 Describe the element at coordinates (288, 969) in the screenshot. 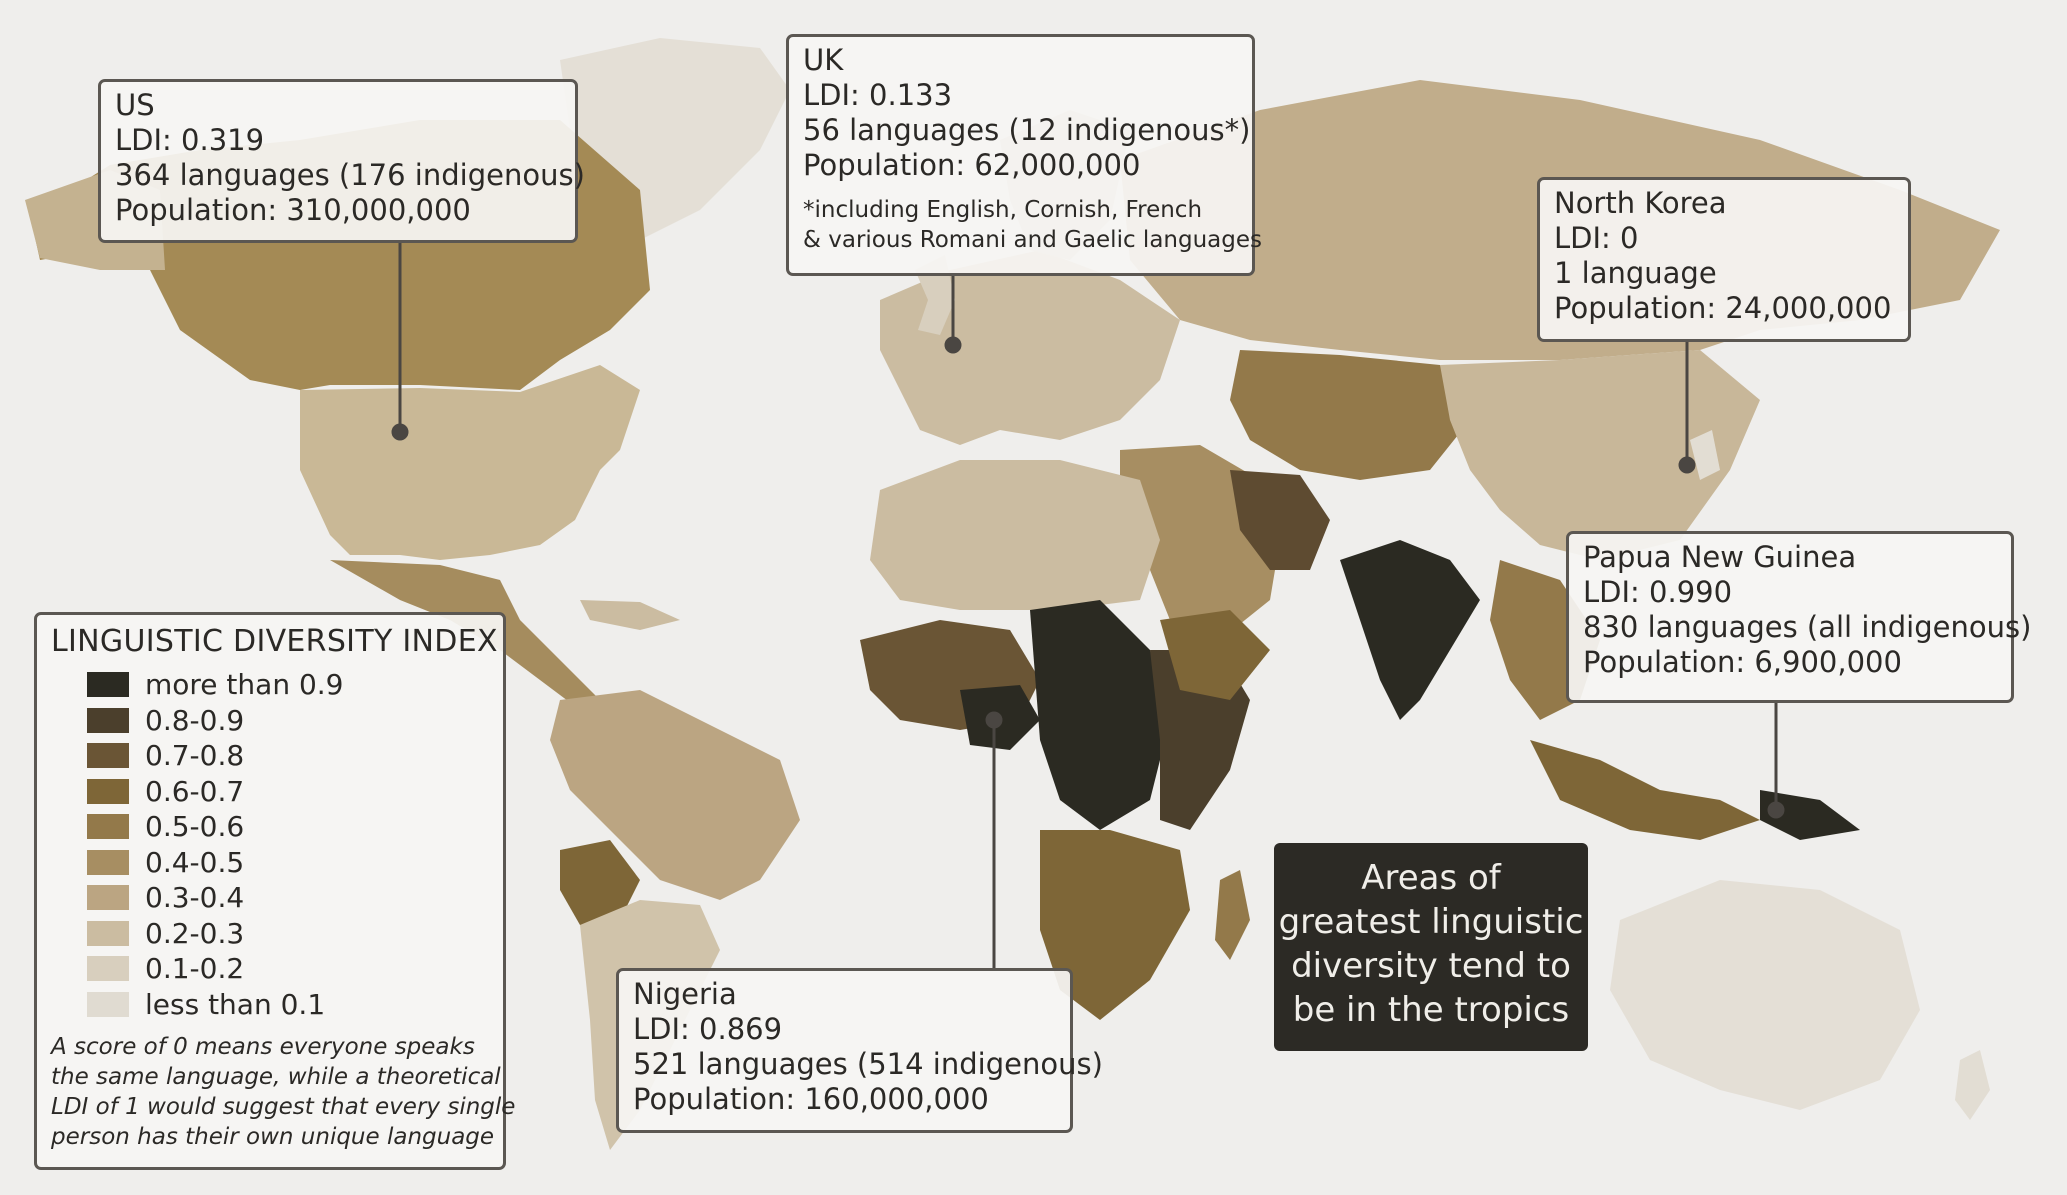

I see `legend-item: 0.1-0.2` at that location.